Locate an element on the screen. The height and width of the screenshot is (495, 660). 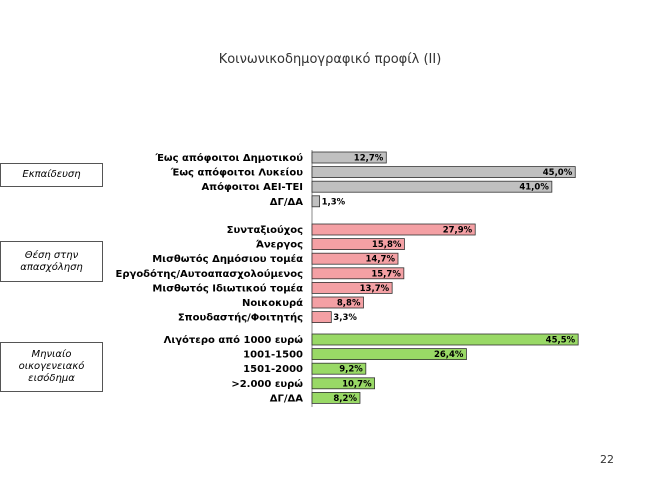
category-label: Νοικοκυρά is located at coordinates (272, 303).